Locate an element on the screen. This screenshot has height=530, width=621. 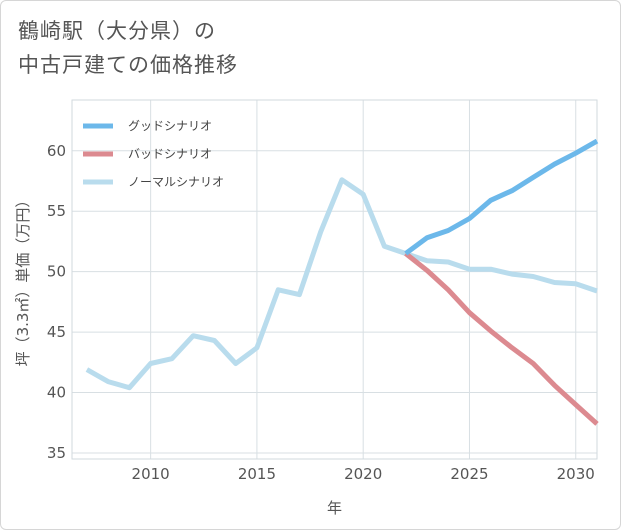
y-tick-label: 40 is located at coordinates (56, 393).